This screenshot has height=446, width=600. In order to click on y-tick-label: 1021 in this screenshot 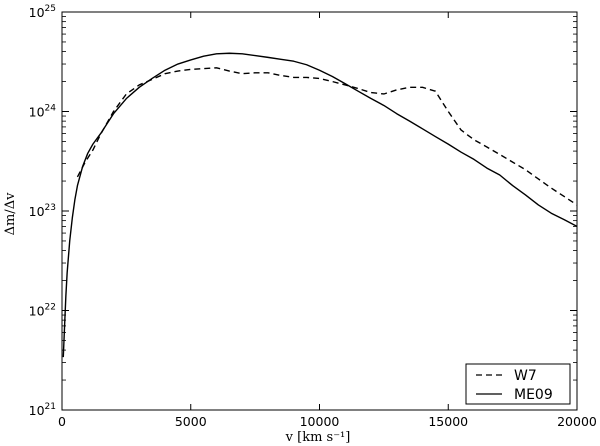, I will do `click(42, 410)`.